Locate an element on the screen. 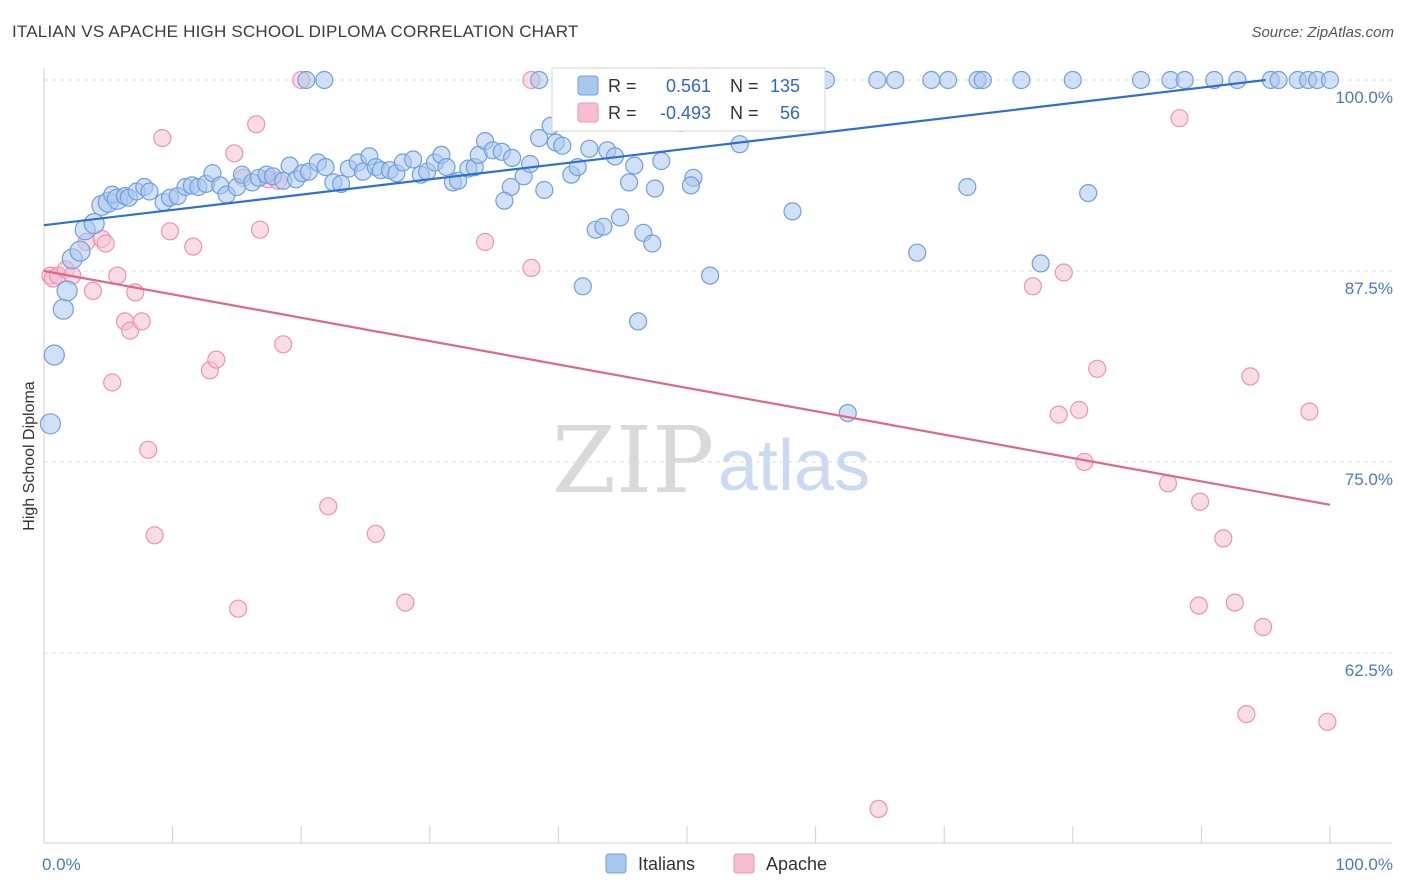 Image resolution: width=1406 pixels, height=892 pixels. trend-line-italians is located at coordinates (654, 152).